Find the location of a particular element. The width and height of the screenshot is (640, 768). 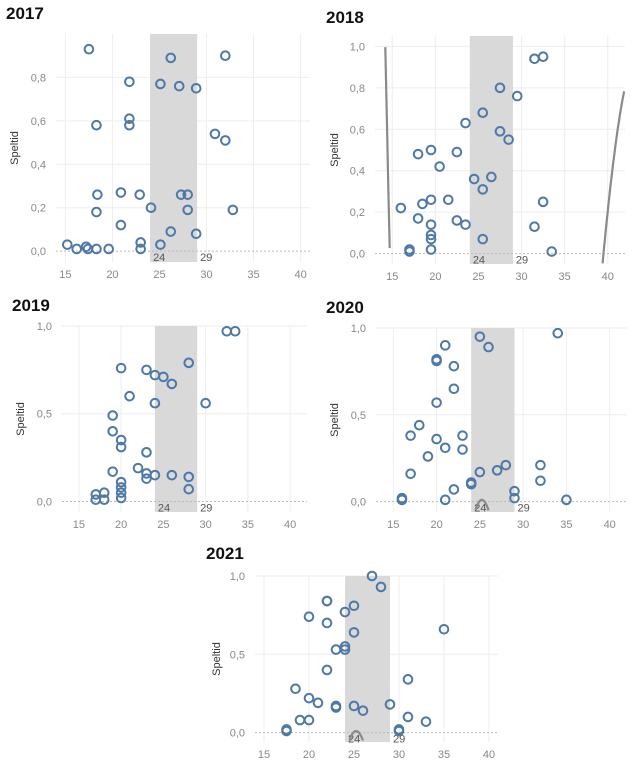

chart-title: 2019 is located at coordinates (31, 305).